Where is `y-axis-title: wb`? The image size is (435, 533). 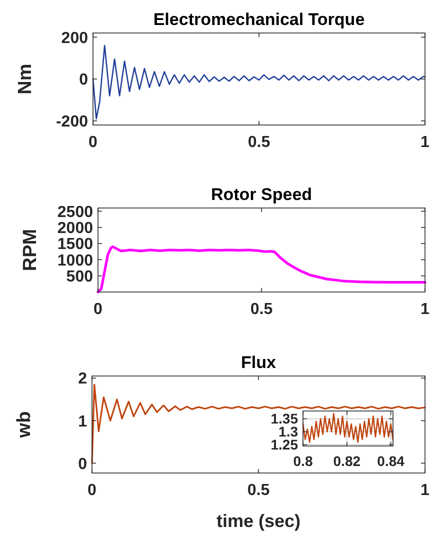
y-axis-title: wb is located at coordinates (24, 425).